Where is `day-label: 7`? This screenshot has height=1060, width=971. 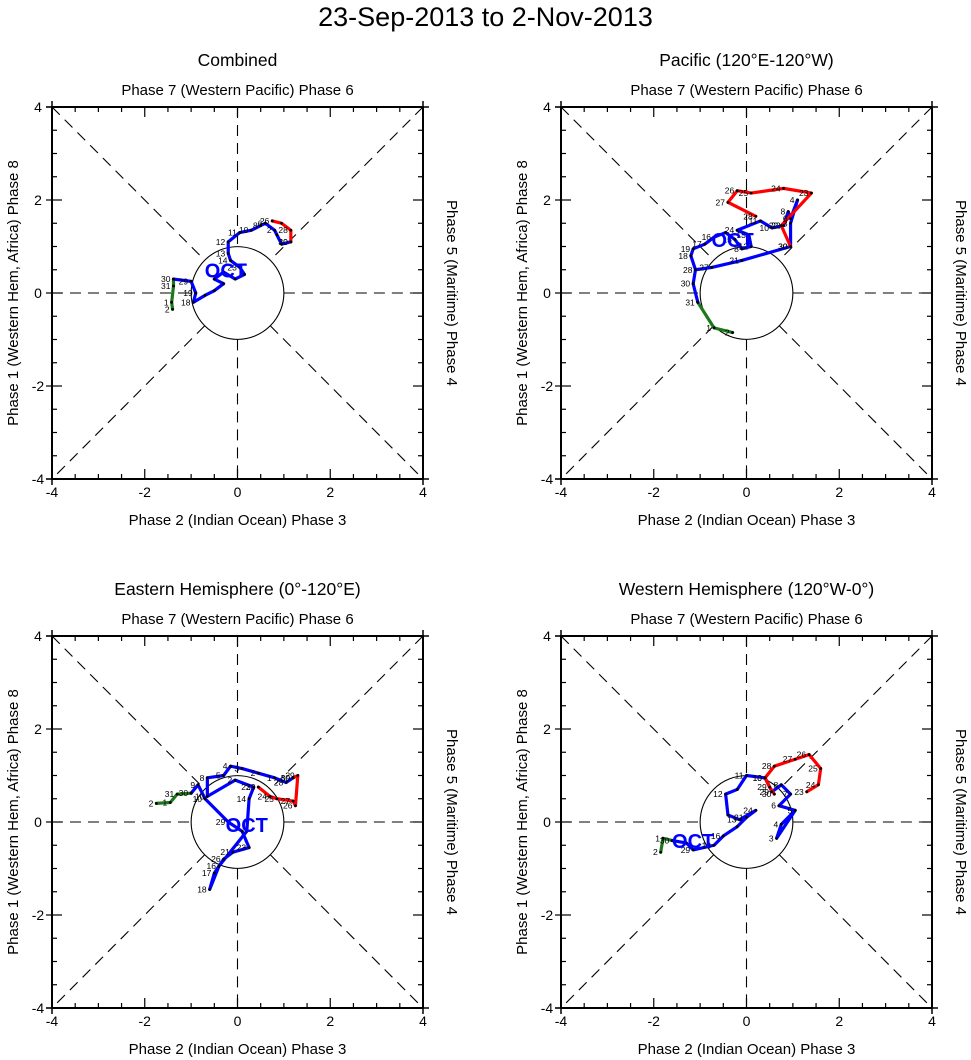 day-label: 7 is located at coordinates (785, 794).